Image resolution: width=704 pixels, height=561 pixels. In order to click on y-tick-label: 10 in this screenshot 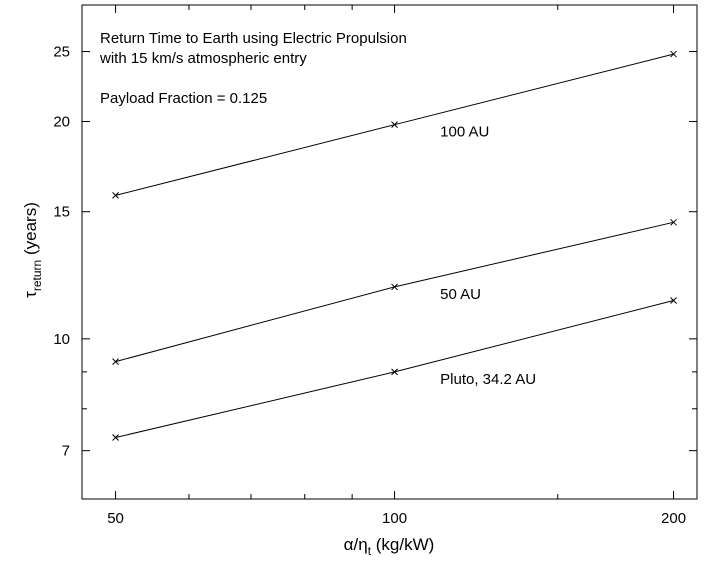, I will do `click(61, 339)`.